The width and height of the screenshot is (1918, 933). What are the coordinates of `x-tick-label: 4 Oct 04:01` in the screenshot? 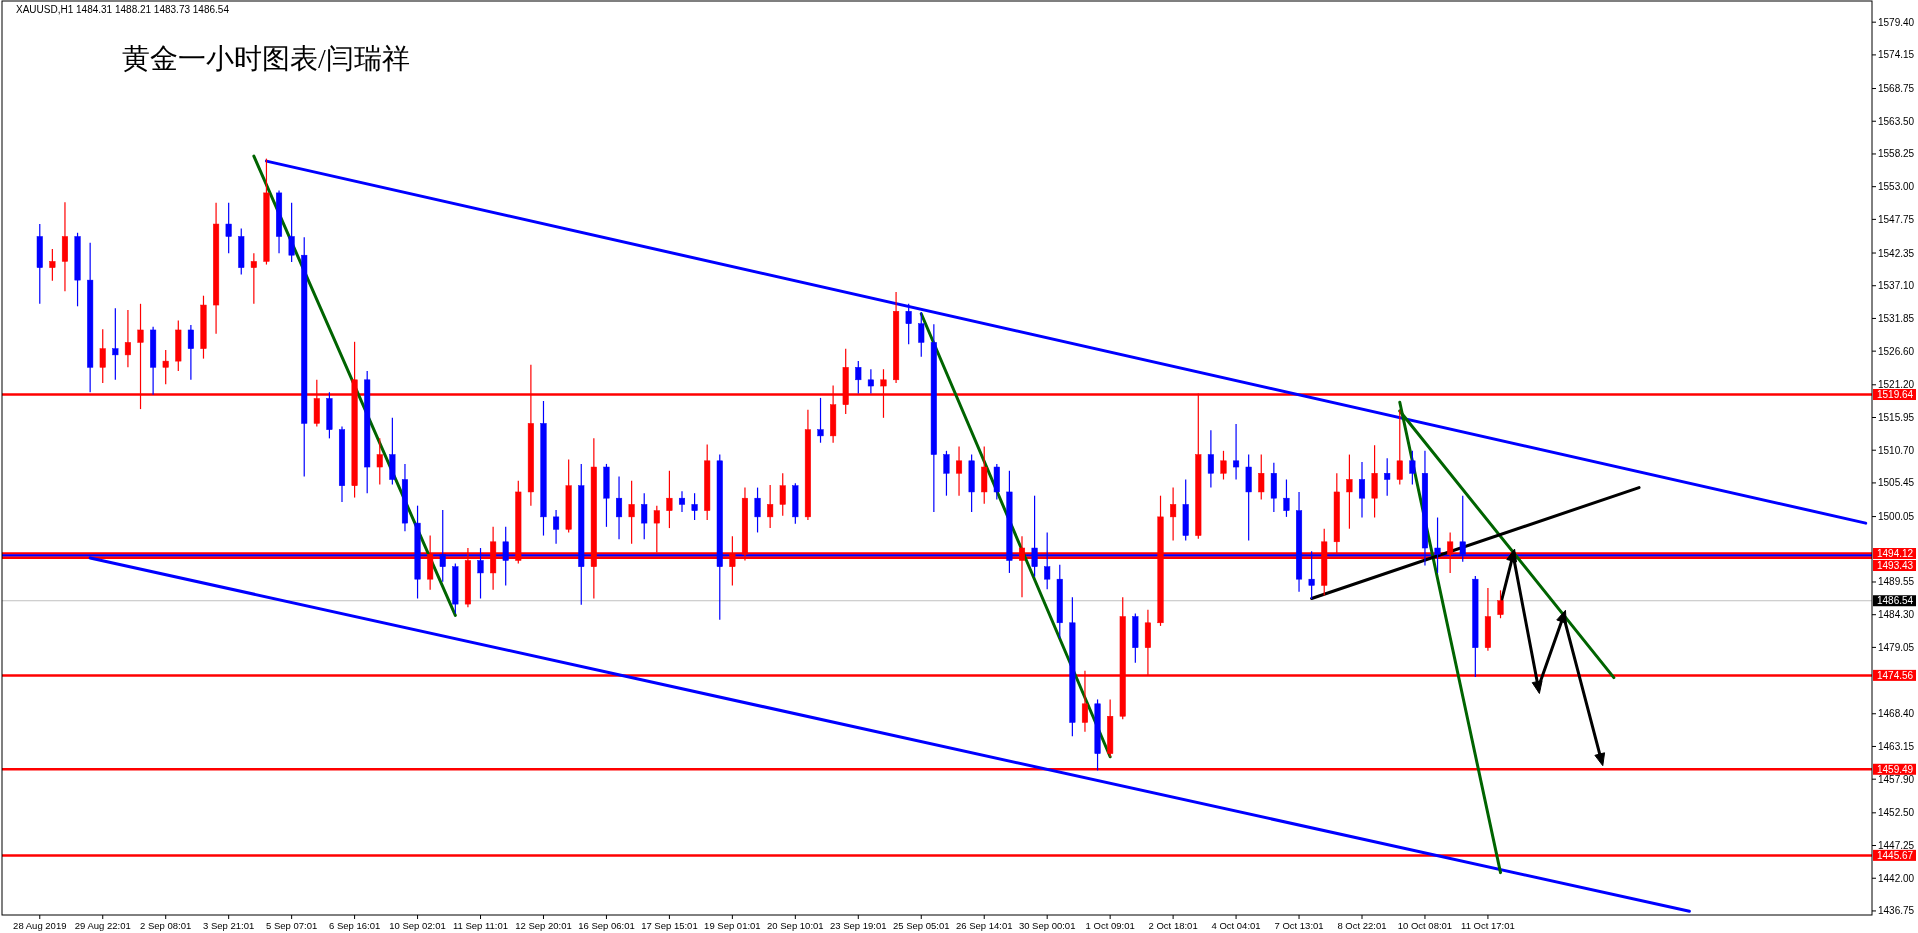 It's located at (1236, 925).